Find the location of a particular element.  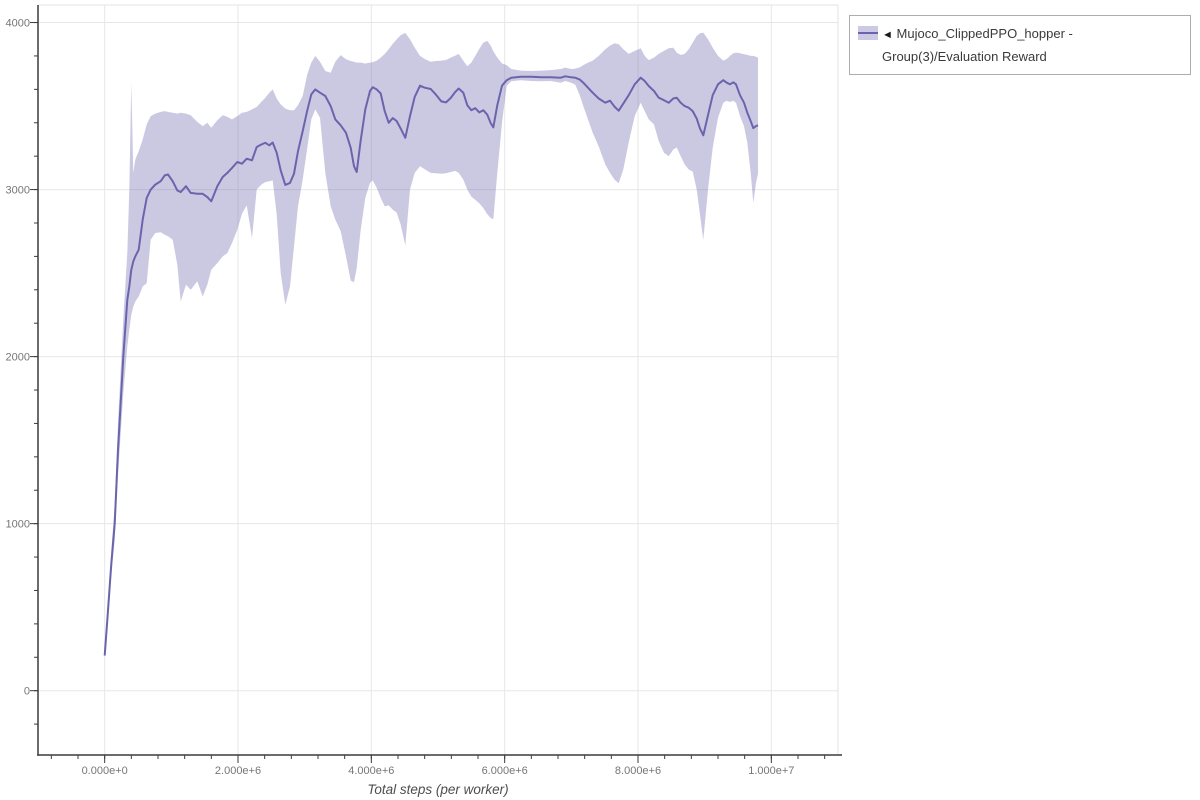

y-tick-label: 2000 is located at coordinates (18, 358).